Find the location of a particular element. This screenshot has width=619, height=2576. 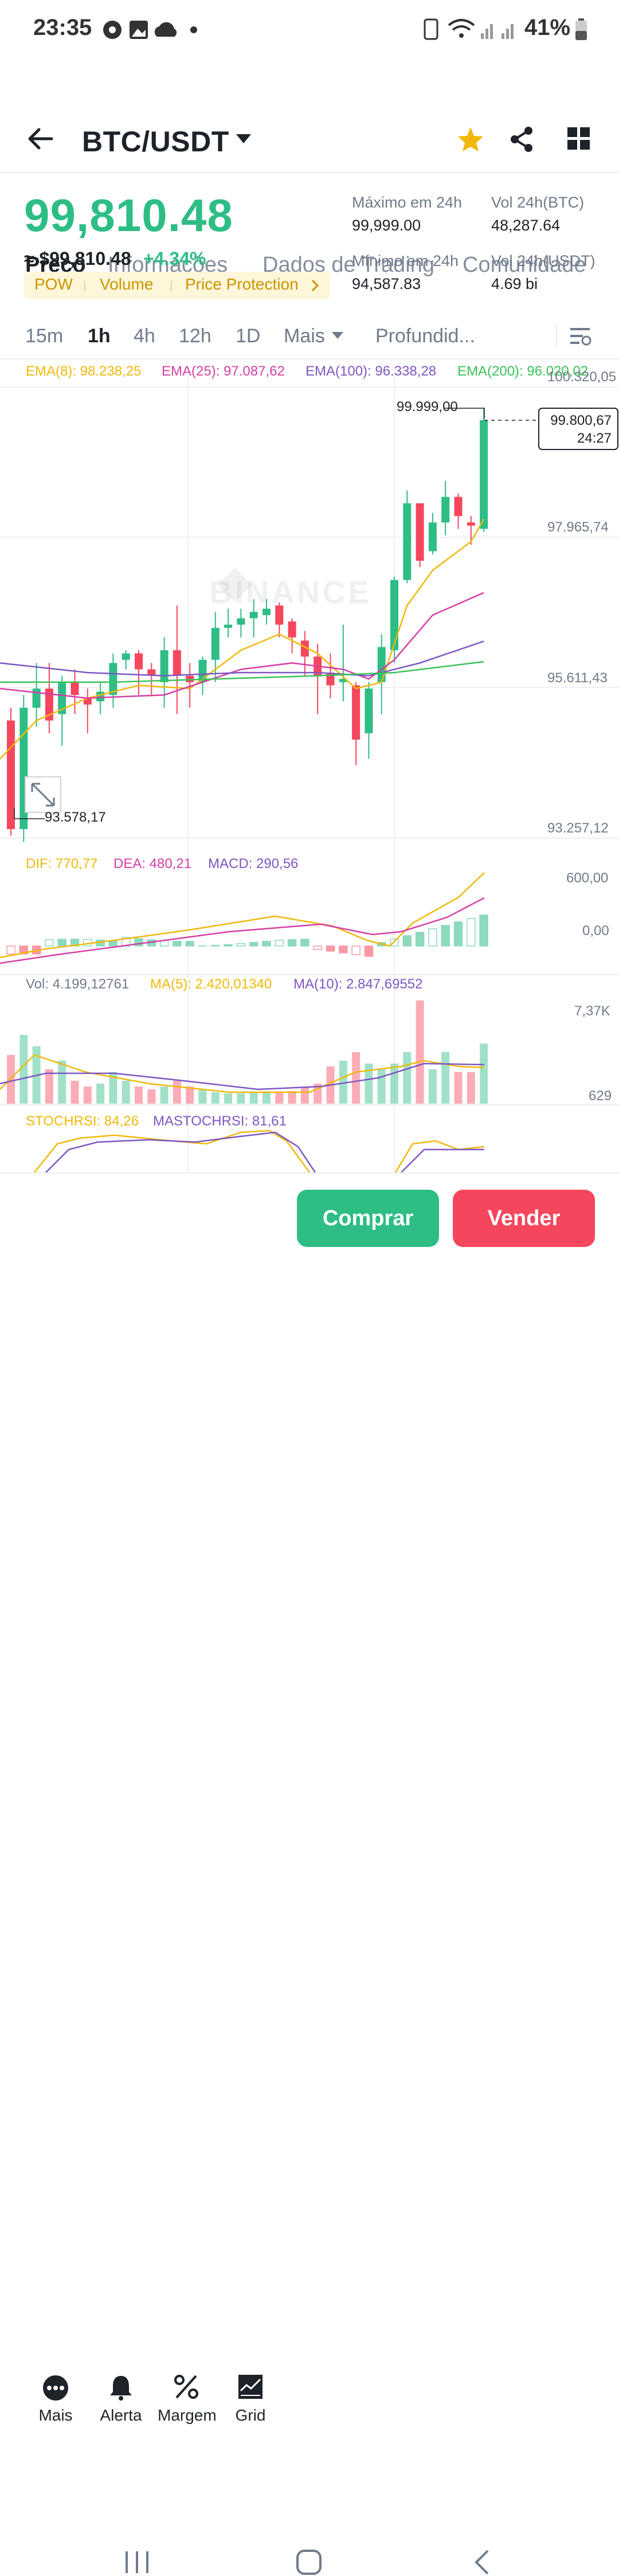

sell-button: Vender is located at coordinates (524, 1219).